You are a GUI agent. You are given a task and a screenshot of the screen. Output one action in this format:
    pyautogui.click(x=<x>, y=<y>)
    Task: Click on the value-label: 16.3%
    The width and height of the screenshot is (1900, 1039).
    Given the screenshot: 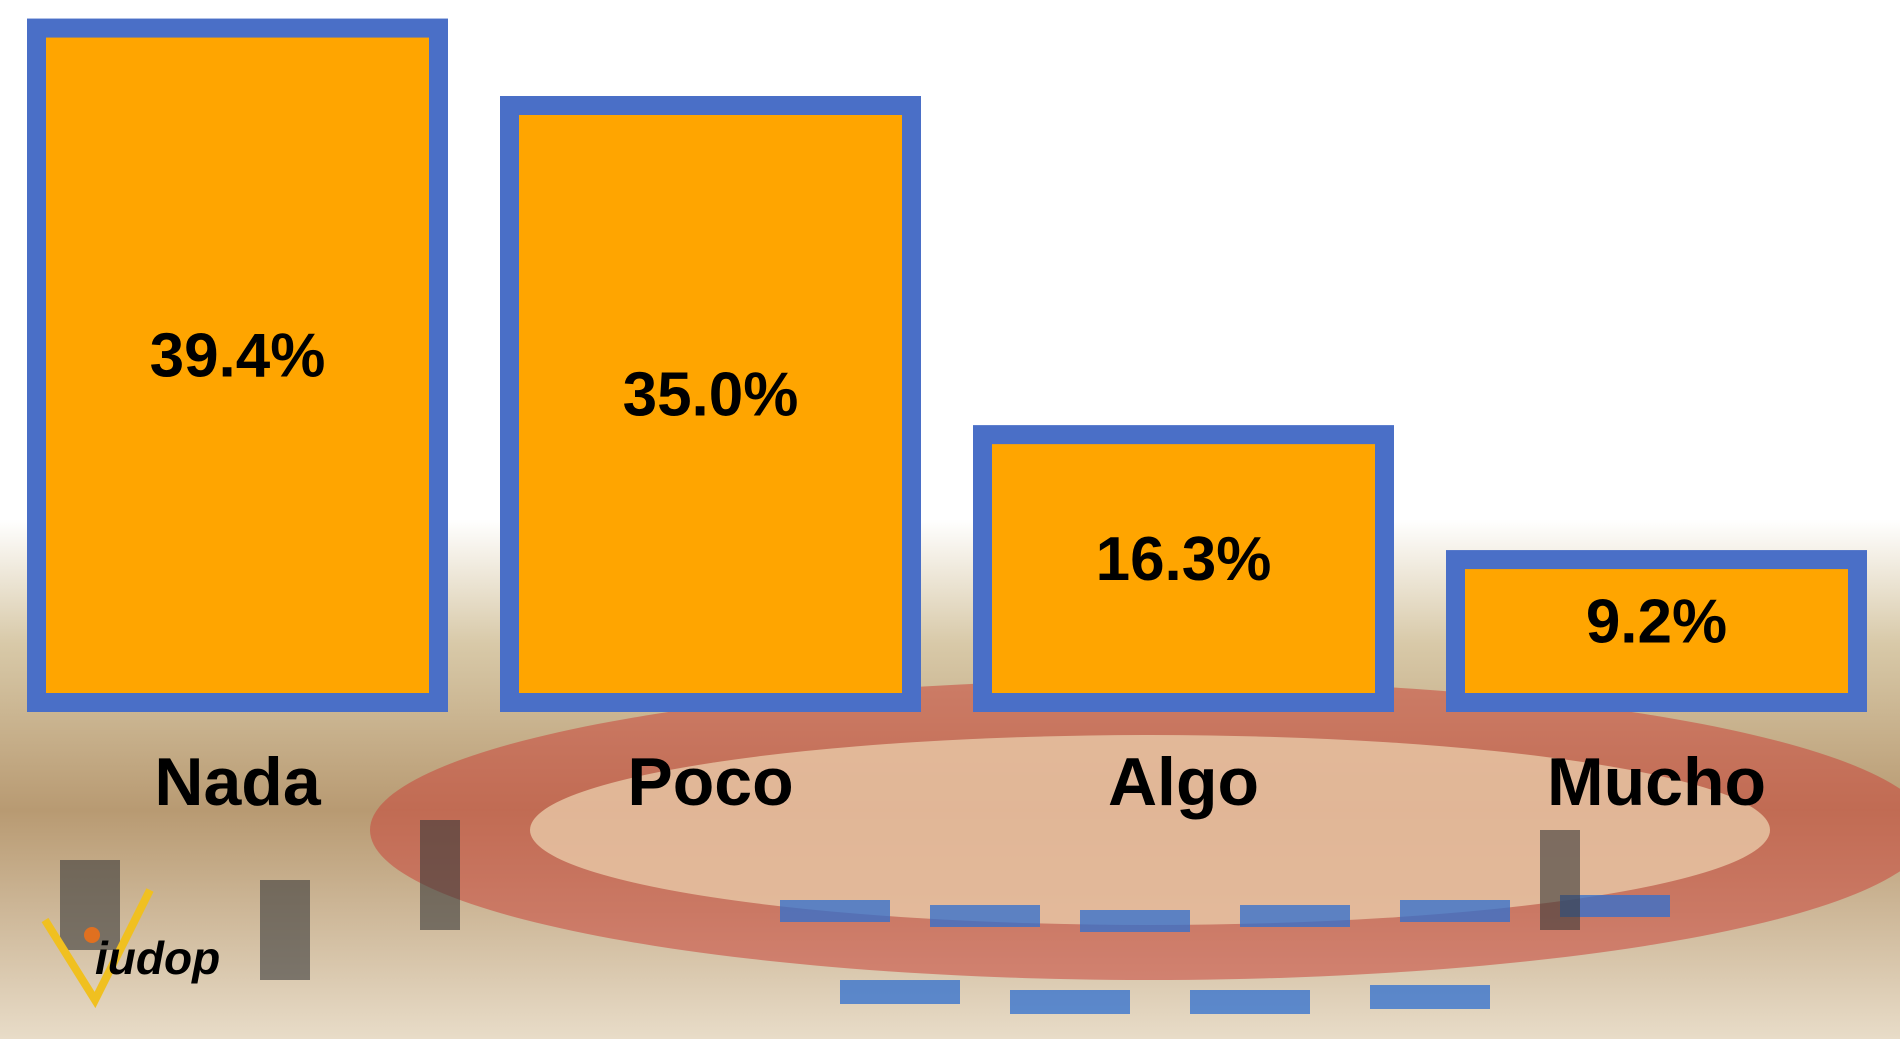 What is the action you would take?
    pyautogui.click(x=1184, y=559)
    